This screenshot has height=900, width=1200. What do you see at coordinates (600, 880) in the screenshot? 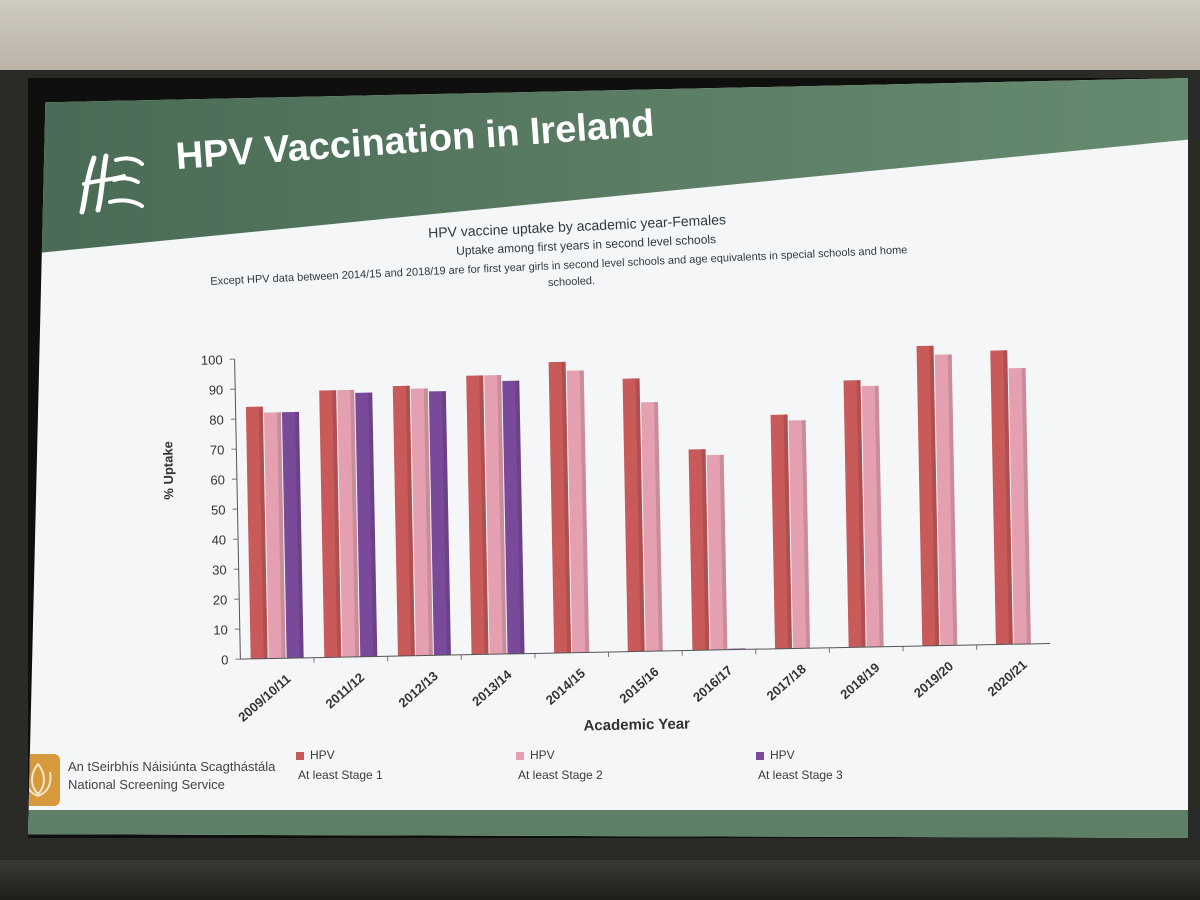
I see `room-wall-bottom` at bounding box center [600, 880].